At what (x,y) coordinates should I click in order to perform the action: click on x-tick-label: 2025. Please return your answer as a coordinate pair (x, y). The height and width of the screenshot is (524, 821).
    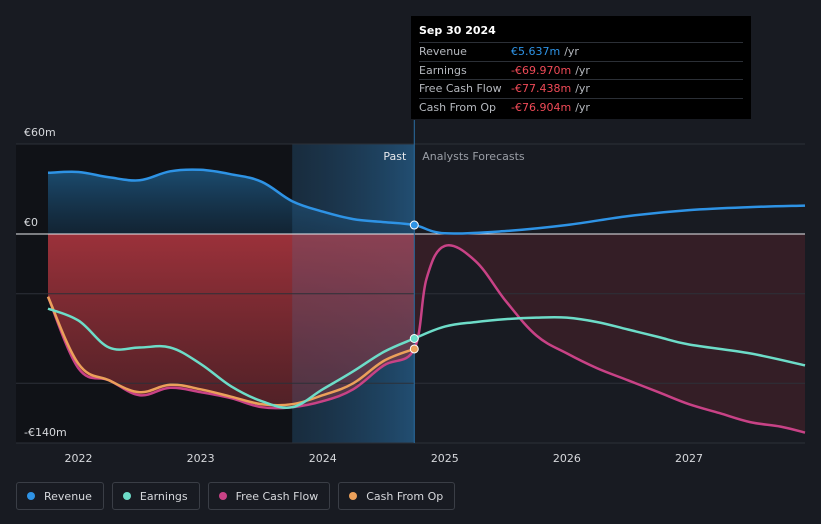
    Looking at the image, I should click on (445, 458).